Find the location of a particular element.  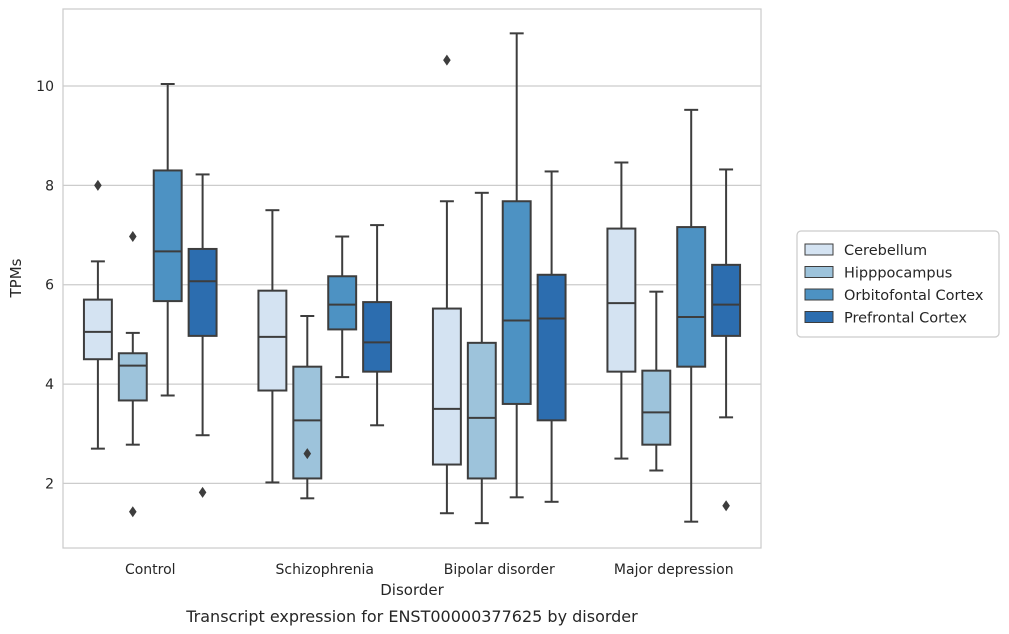

legend-label: Orbitofontal Cortex is located at coordinates (914, 296).